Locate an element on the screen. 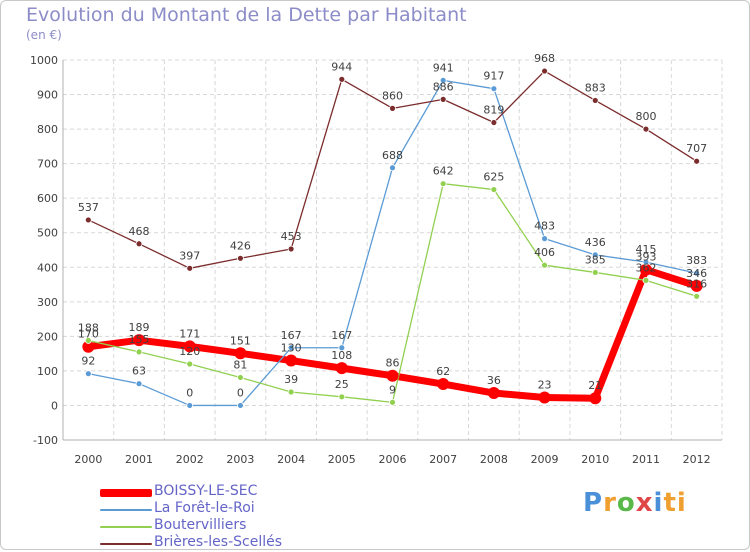 The image size is (750, 552). data-label: 883 is located at coordinates (595, 87).